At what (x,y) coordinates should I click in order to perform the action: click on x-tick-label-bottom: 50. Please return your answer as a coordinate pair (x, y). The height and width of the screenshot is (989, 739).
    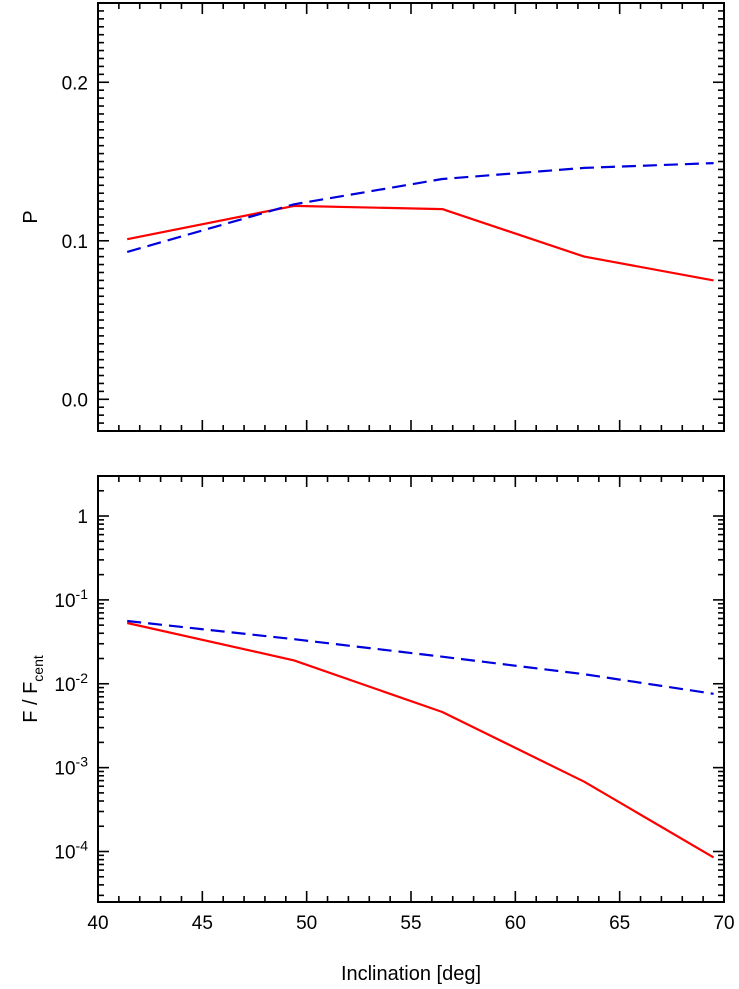
    Looking at the image, I should click on (306, 923).